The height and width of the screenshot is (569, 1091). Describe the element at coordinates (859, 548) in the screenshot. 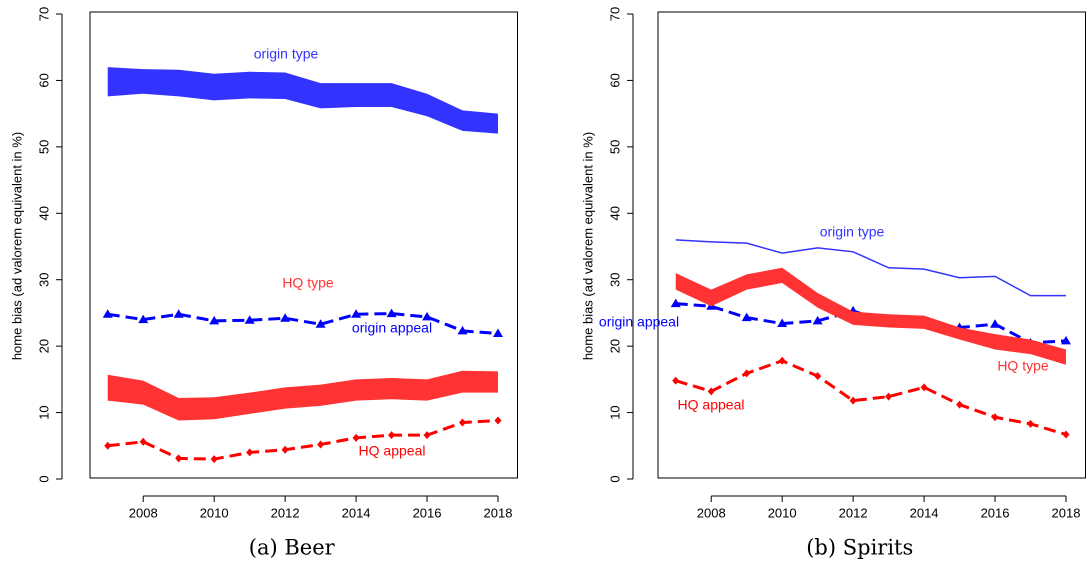

I see `caption: (b) Spirits` at that location.